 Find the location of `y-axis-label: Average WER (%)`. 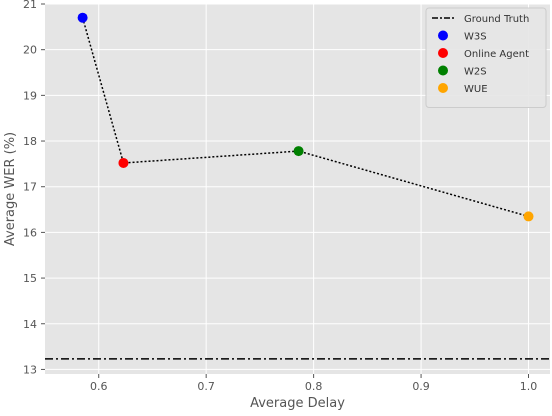

y-axis-label: Average WER (%) is located at coordinates (10, 189).